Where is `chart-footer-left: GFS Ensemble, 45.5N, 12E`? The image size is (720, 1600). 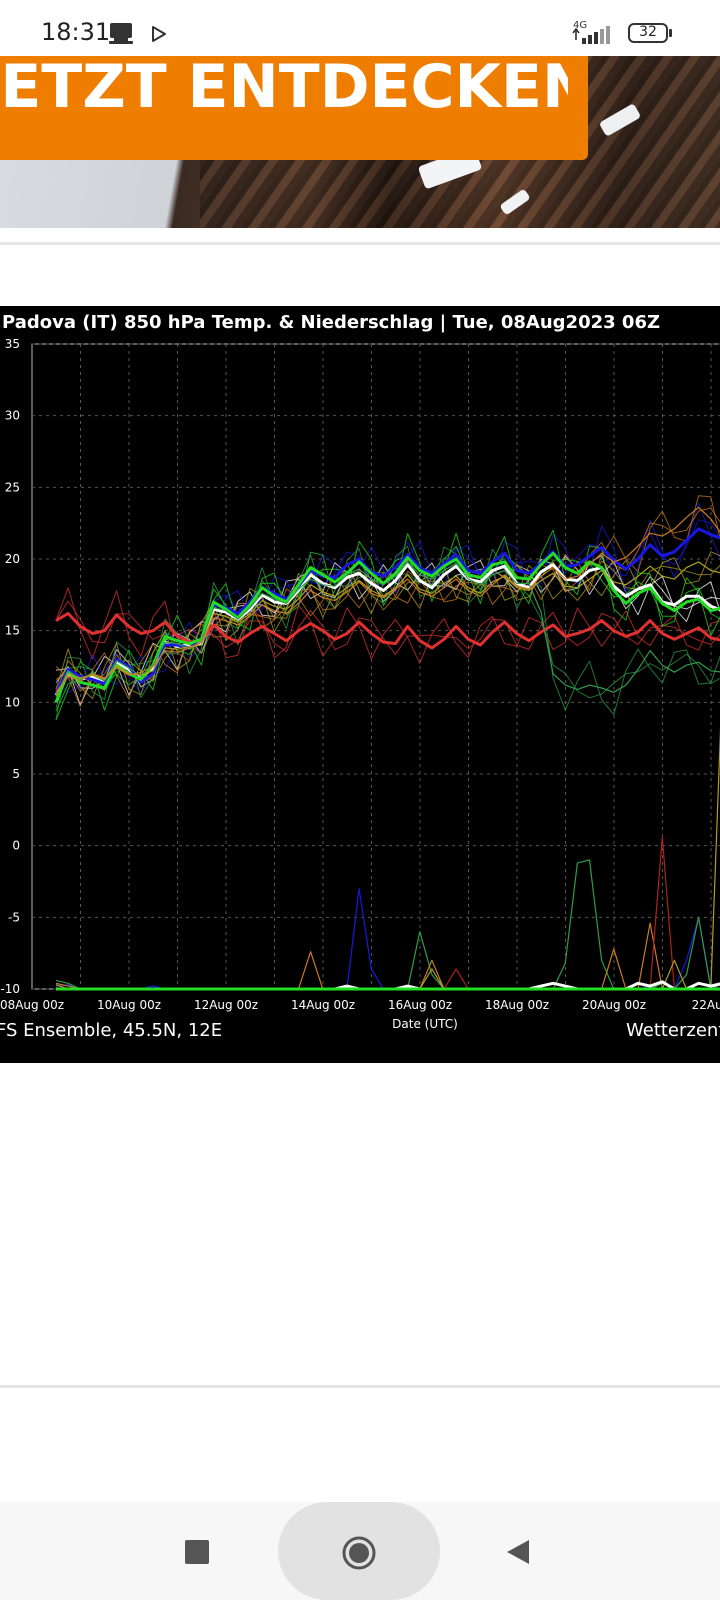
chart-footer-left: GFS Ensemble, 45.5N, 12E is located at coordinates (111, 1030).